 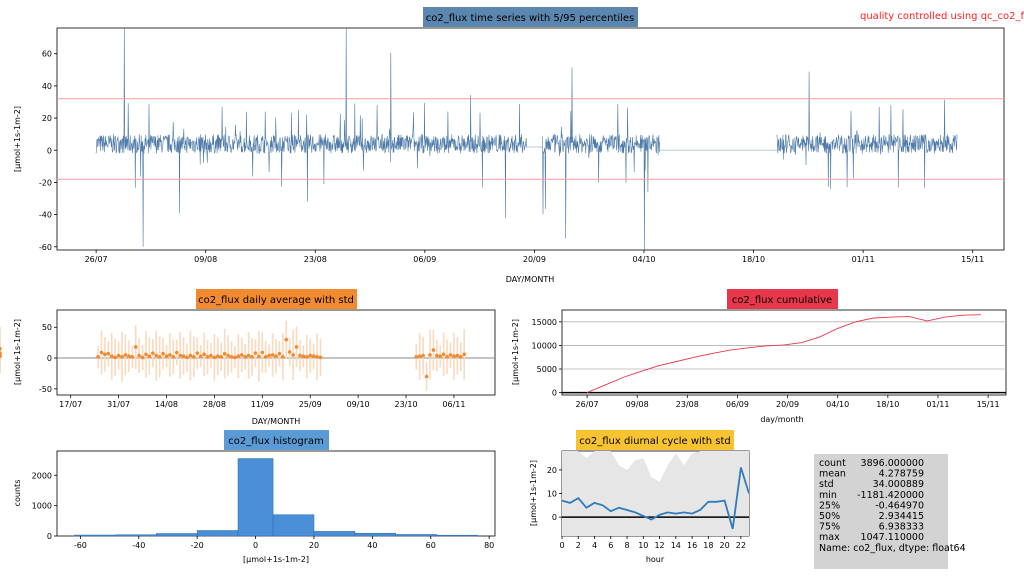 What do you see at coordinates (737, 404) in the screenshot?
I see `cumulative-x-tick-label: 06/09` at bounding box center [737, 404].